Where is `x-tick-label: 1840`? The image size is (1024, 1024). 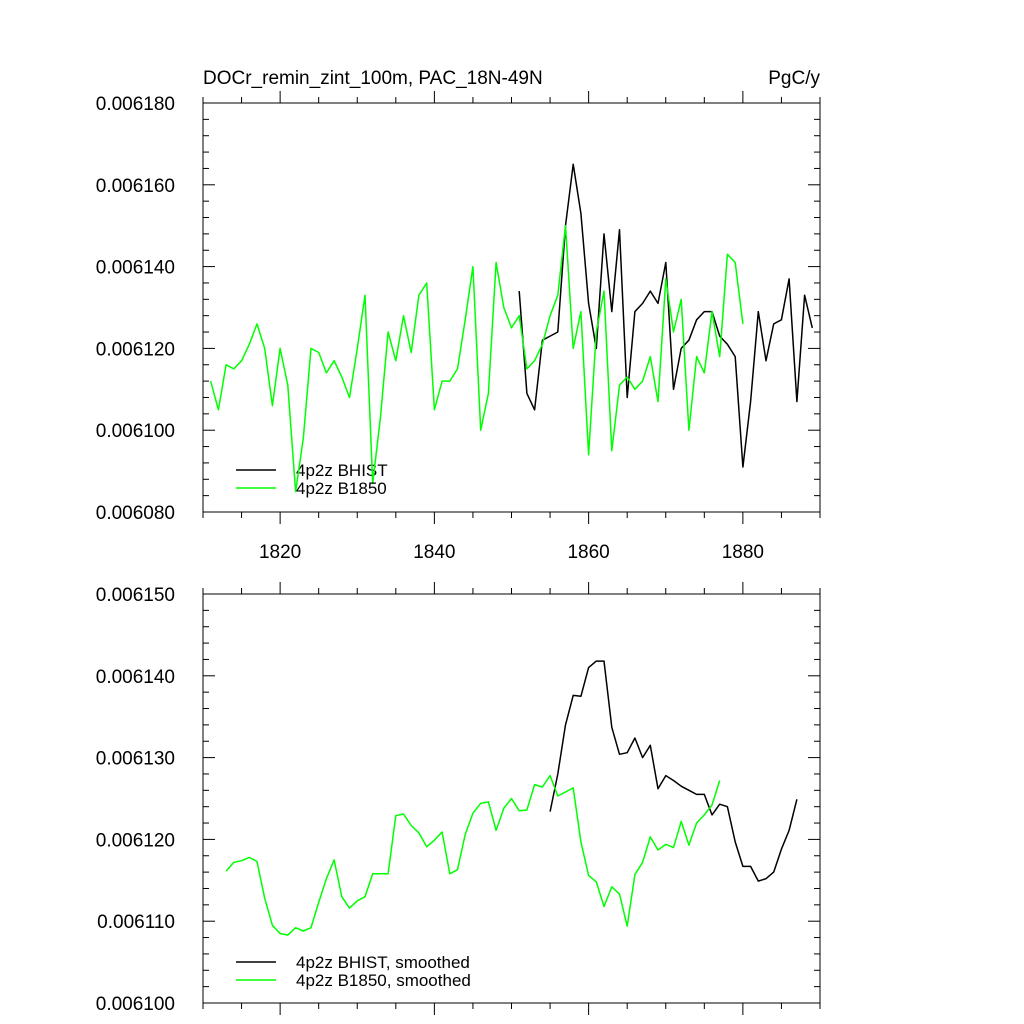 x-tick-label: 1840 is located at coordinates (434, 552).